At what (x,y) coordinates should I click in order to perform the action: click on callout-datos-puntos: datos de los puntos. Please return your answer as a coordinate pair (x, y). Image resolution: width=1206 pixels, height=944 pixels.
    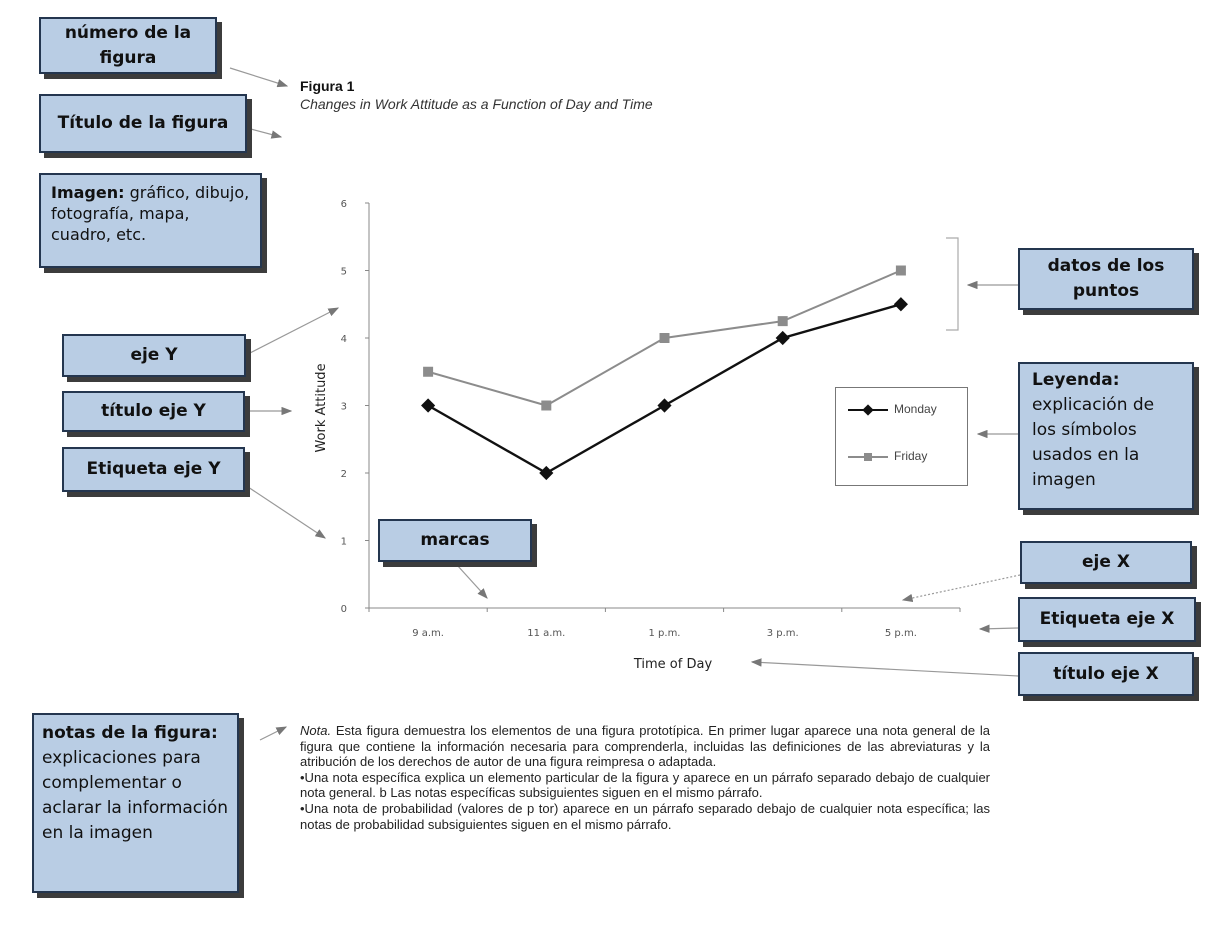
    Looking at the image, I should click on (1106, 279).